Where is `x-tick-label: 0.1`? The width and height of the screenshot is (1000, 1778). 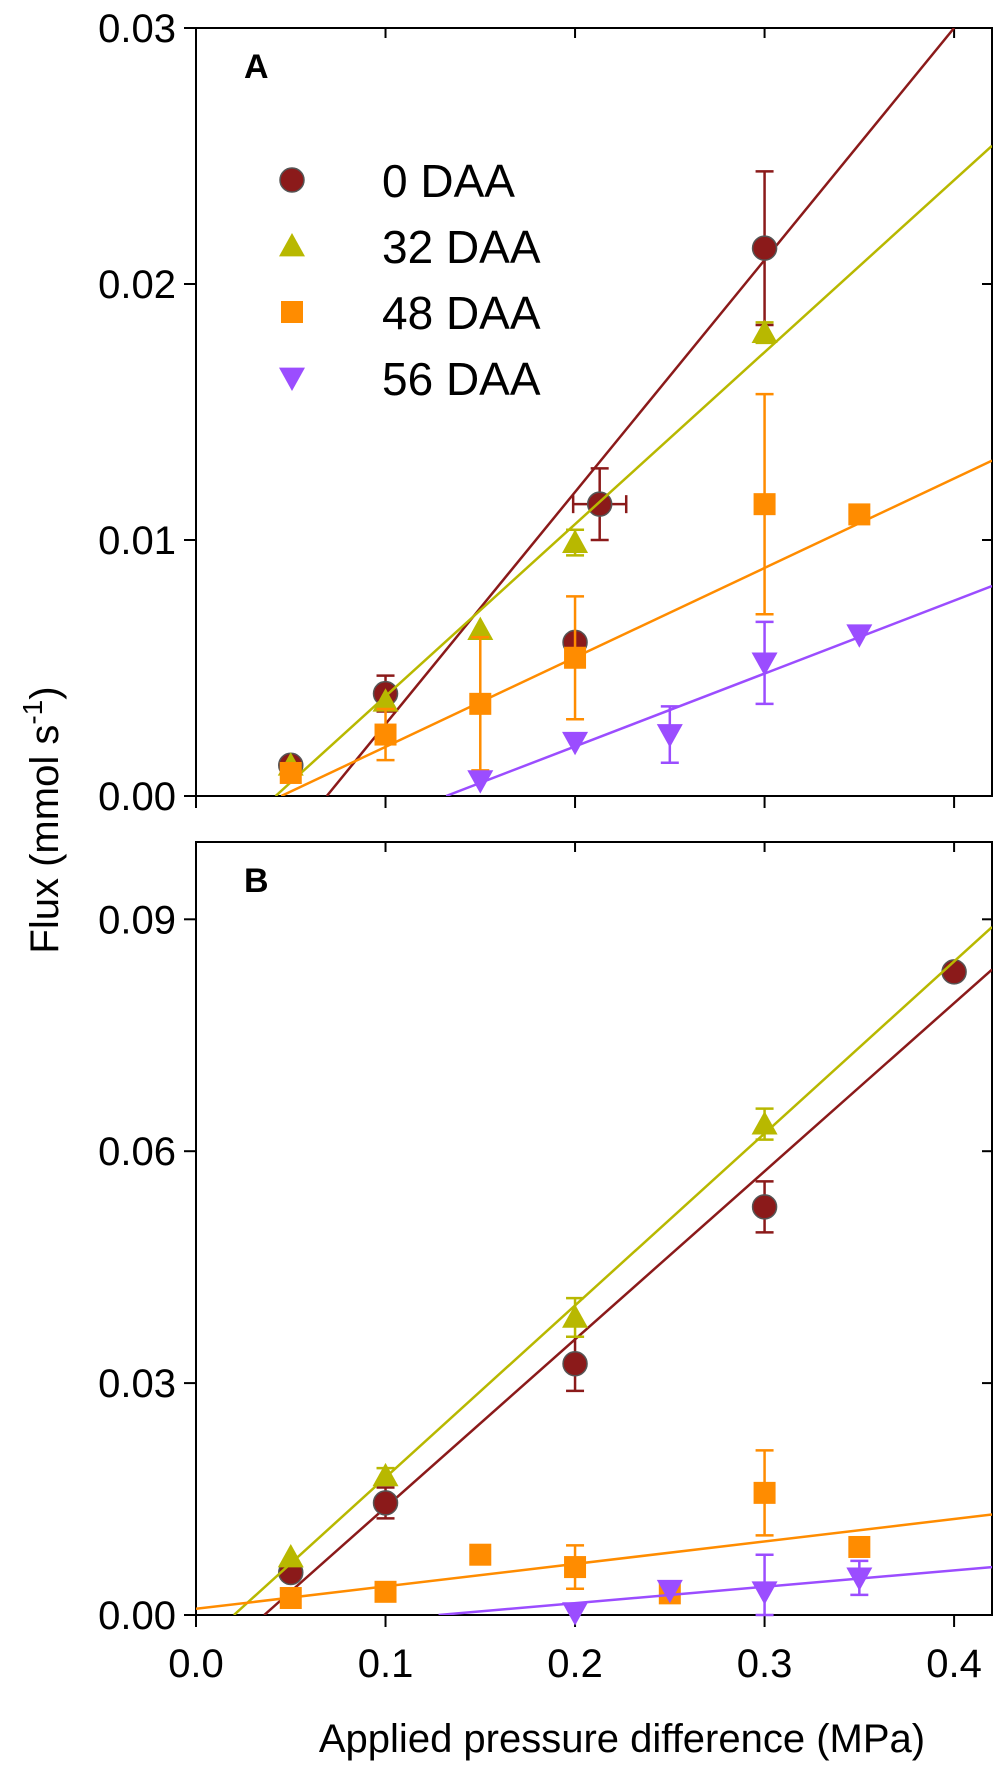
x-tick-label: 0.1 is located at coordinates (386, 1664).